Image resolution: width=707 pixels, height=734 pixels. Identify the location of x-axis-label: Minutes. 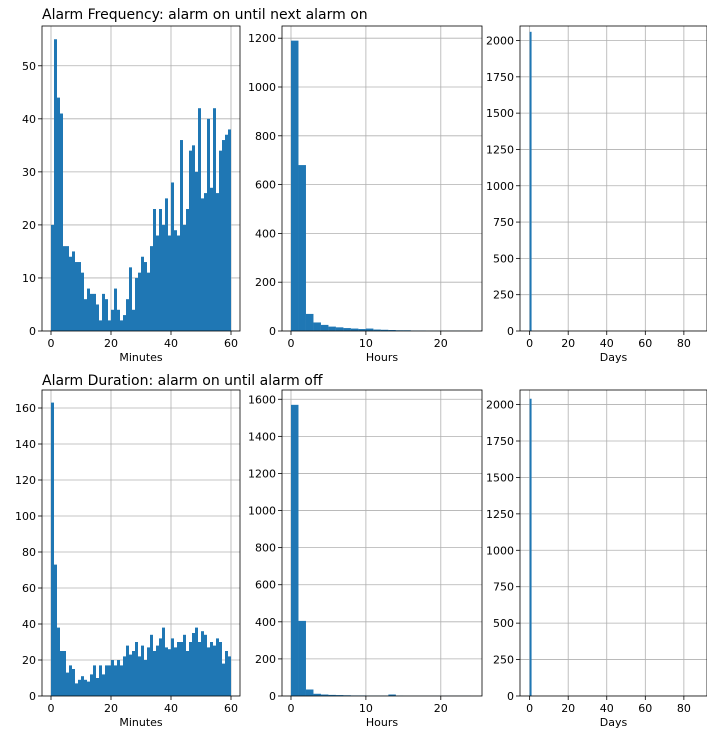
(141, 357).